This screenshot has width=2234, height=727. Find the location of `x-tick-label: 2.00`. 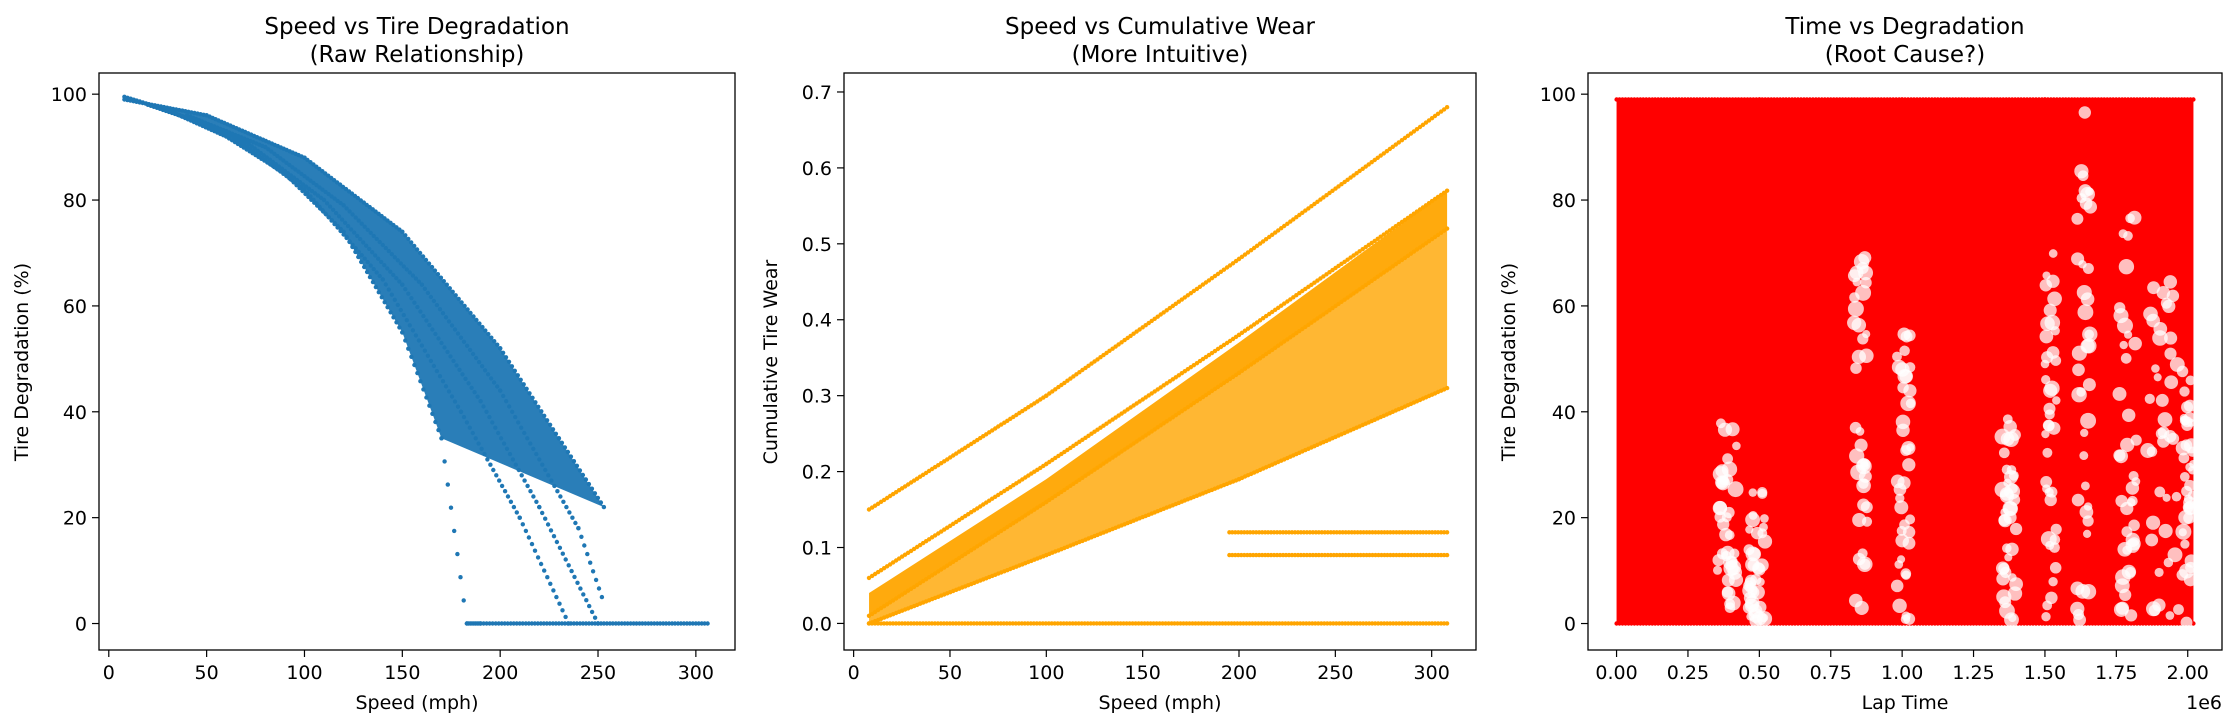

x-tick-label: 2.00 is located at coordinates (2188, 673).